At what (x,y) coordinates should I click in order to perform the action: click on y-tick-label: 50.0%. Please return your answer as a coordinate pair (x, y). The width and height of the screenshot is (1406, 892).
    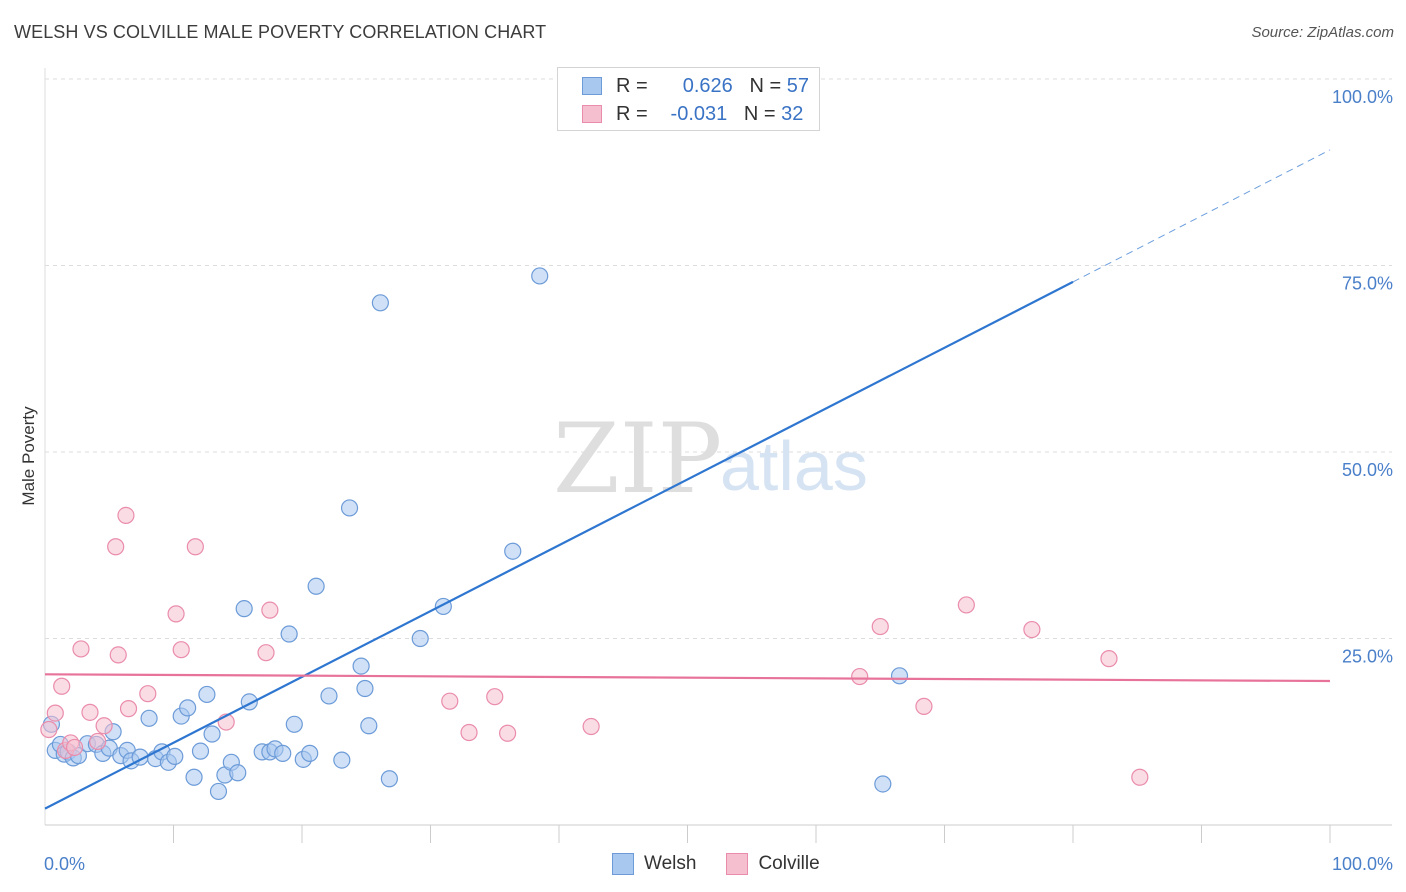
    Looking at the image, I should click on (1367, 470).